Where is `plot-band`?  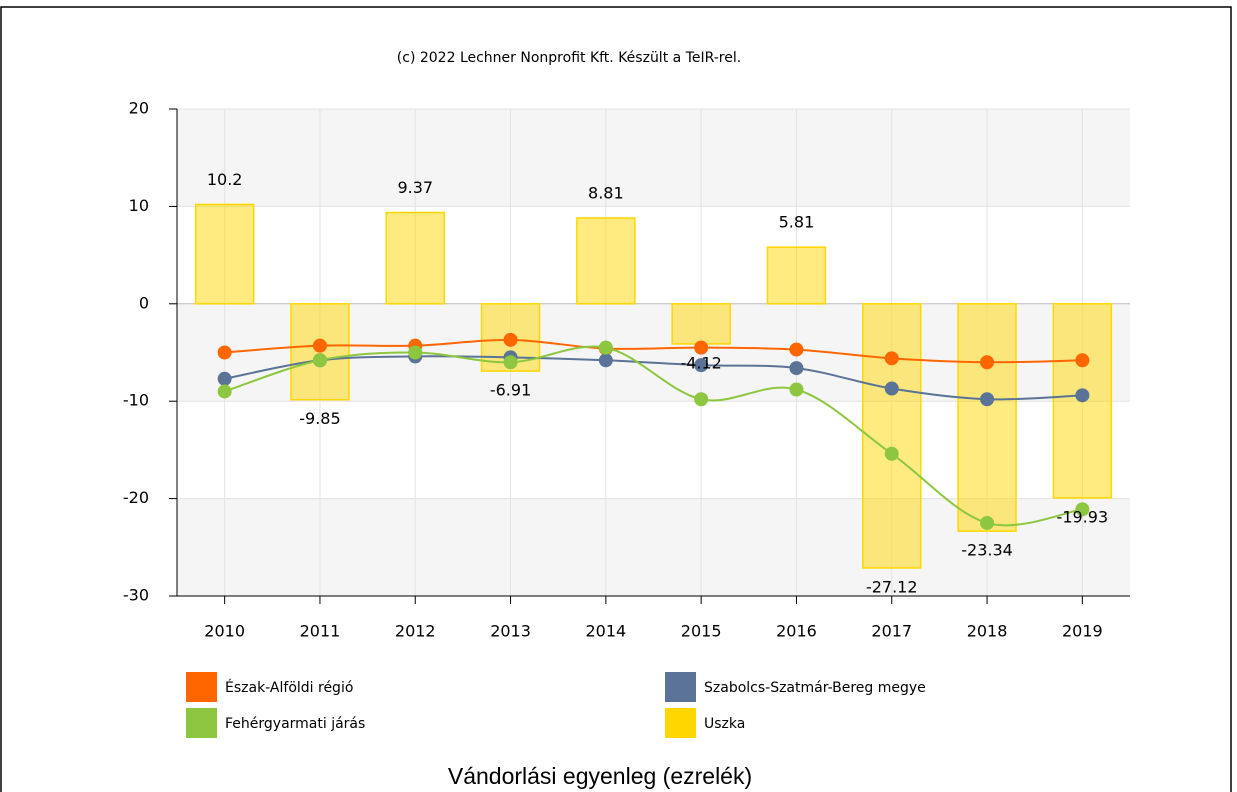
plot-band is located at coordinates (653, 158).